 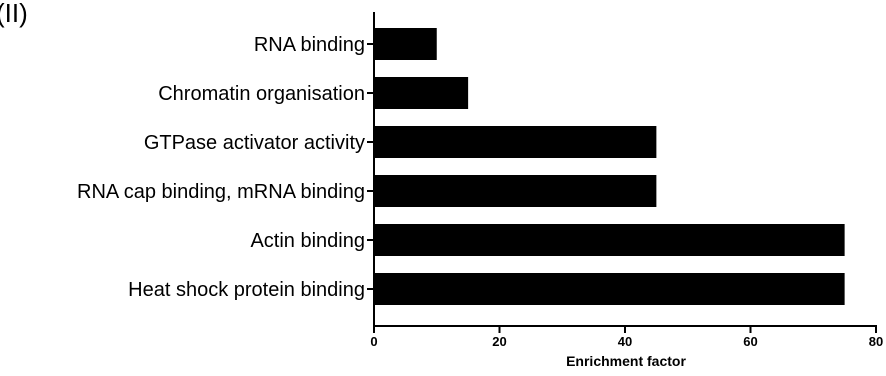 What do you see at coordinates (626, 361) in the screenshot?
I see `x-axis-title: Enrichment factor` at bounding box center [626, 361].